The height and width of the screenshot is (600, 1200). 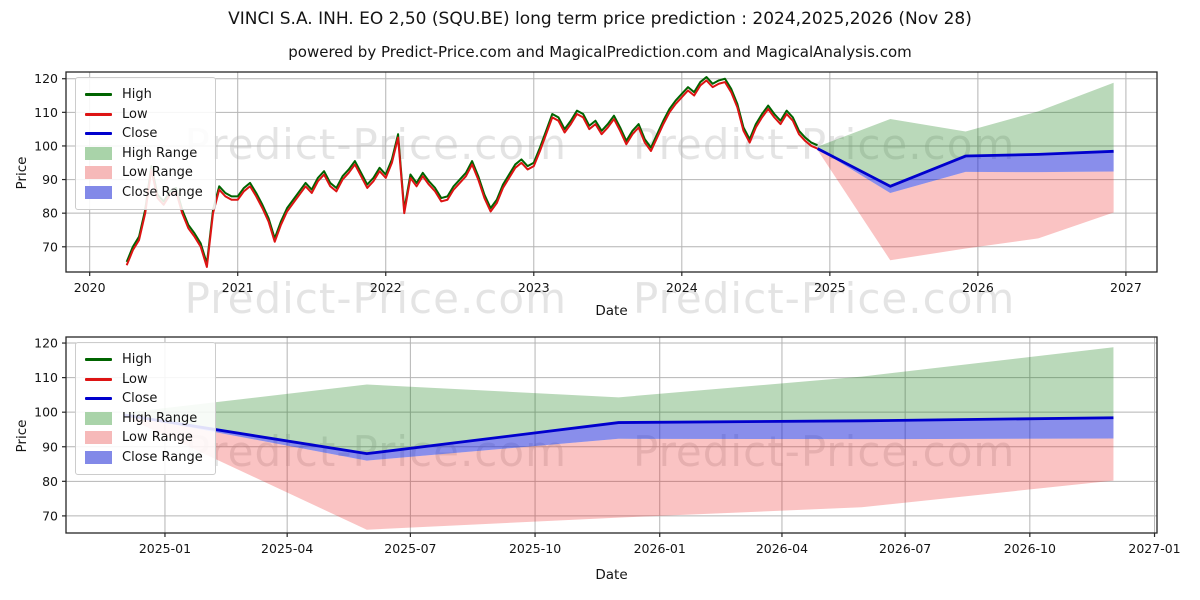 I want to click on low-range-area, so click(x=965, y=204).